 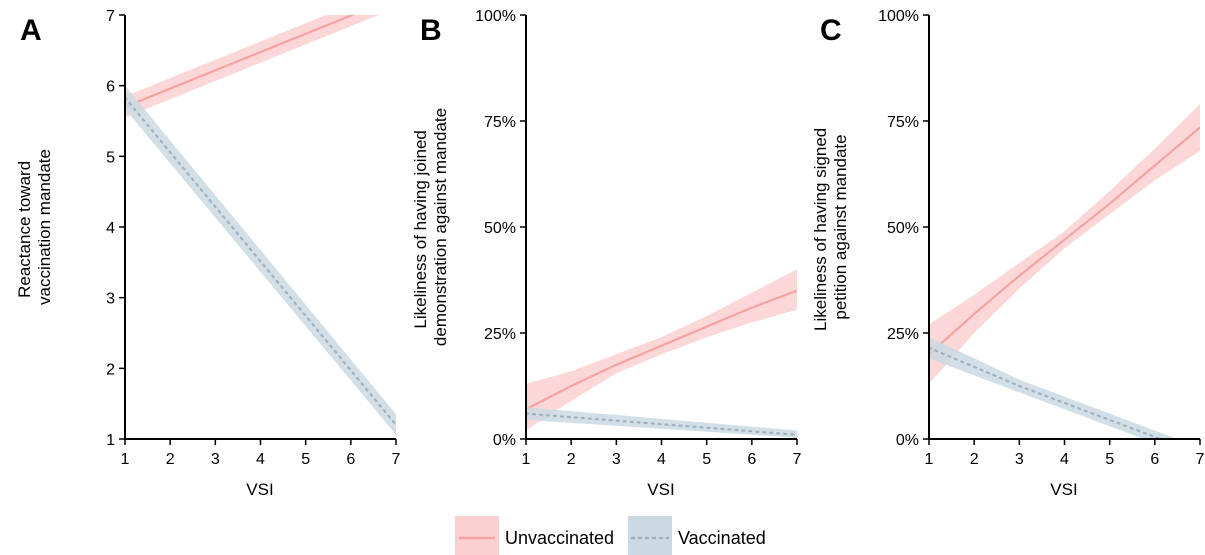 I want to click on y-axis-title-line: Likeliness of having signed, so click(x=820, y=229).